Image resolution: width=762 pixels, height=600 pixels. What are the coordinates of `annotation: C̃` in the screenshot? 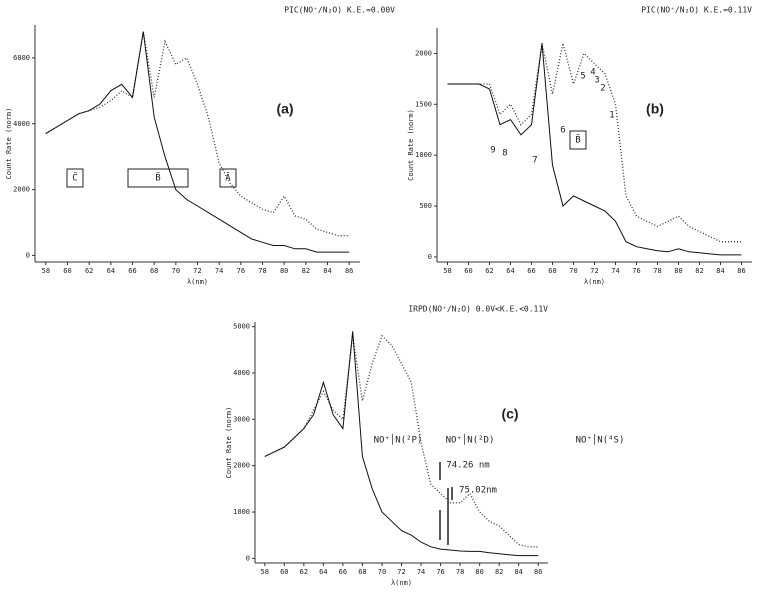 It's located at (74, 178).